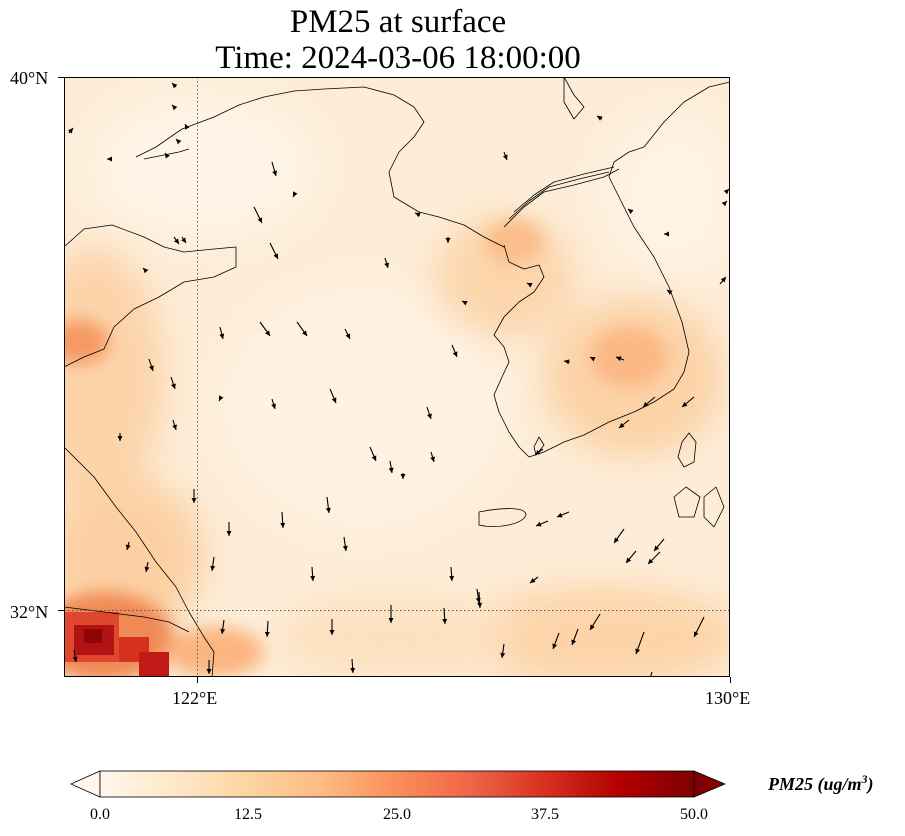 The image size is (905, 836). I want to click on latitude-label-40n: 40°N, so click(29, 78).